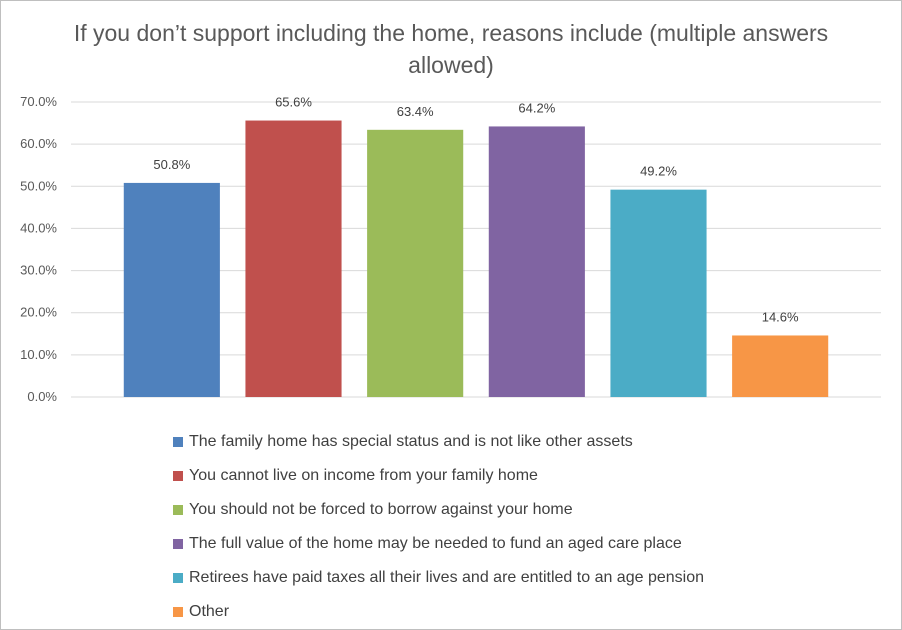 This screenshot has height=630, width=902. What do you see at coordinates (658, 171) in the screenshot?
I see `data-label: 49.2%` at bounding box center [658, 171].